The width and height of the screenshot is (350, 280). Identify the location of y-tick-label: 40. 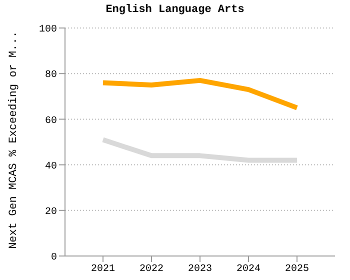
(50, 166).